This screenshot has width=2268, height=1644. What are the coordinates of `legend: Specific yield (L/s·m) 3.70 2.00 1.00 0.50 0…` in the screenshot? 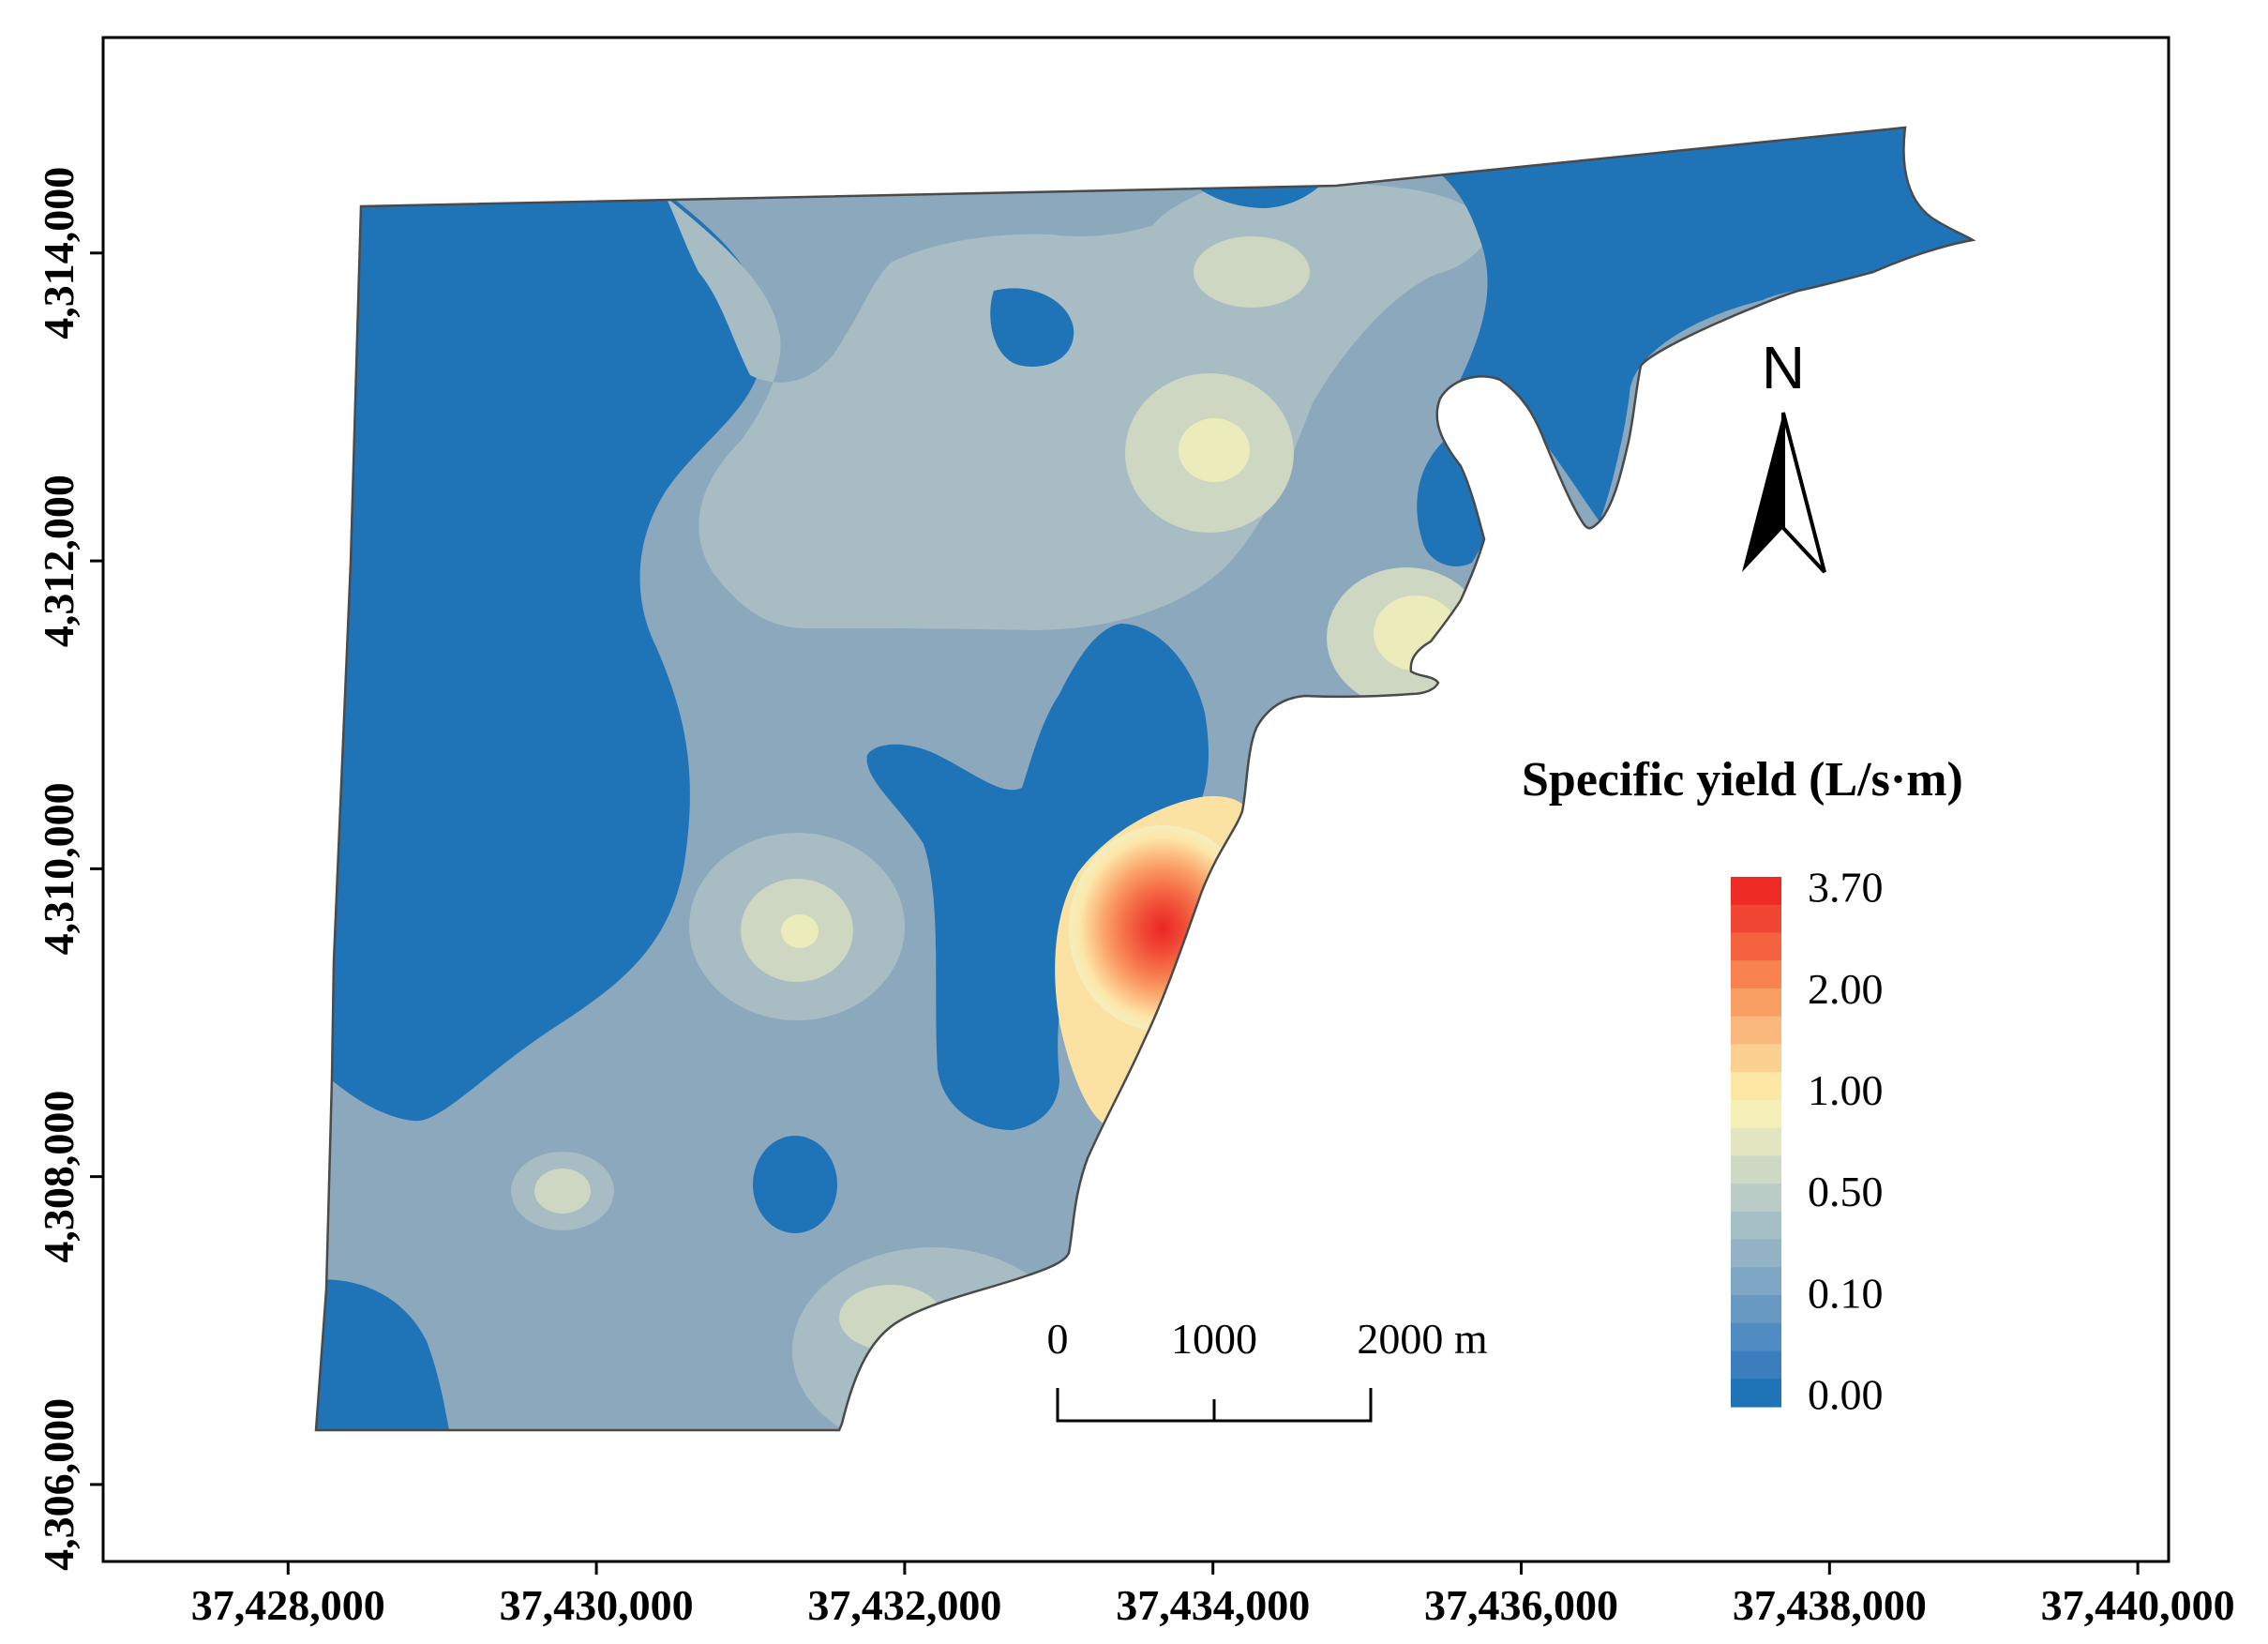 It's located at (1742, 1086).